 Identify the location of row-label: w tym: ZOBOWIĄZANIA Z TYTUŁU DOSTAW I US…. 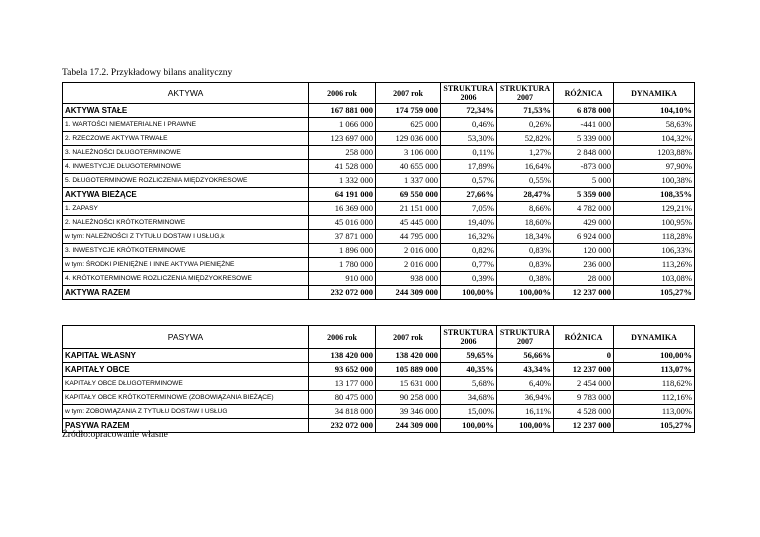
(185, 411).